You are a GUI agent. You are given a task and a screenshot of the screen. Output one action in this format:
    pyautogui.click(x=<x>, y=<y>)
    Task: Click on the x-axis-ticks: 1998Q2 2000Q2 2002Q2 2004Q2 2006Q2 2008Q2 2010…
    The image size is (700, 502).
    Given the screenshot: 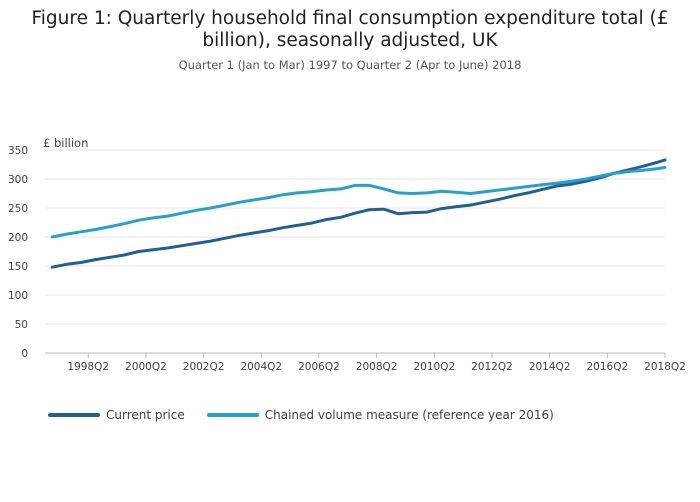 What is the action you would take?
    pyautogui.click(x=376, y=363)
    